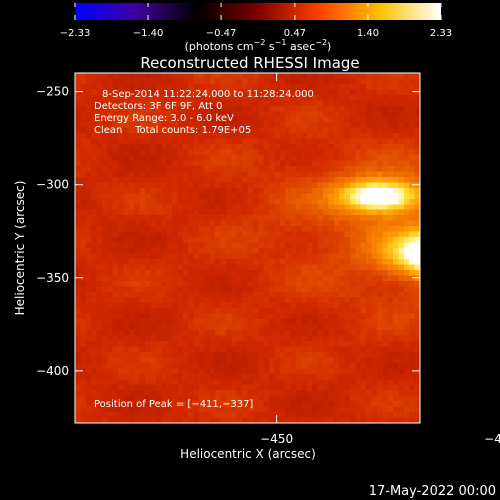 This screenshot has height=500, width=500. What do you see at coordinates (164, 118) in the screenshot?
I see `info-line: Energy Range: 3.0 - 6.0 keV` at bounding box center [164, 118].